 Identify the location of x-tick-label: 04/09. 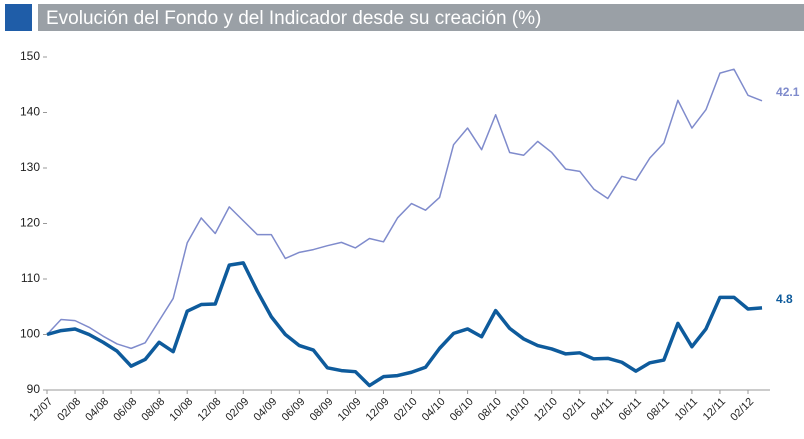
(266, 410).